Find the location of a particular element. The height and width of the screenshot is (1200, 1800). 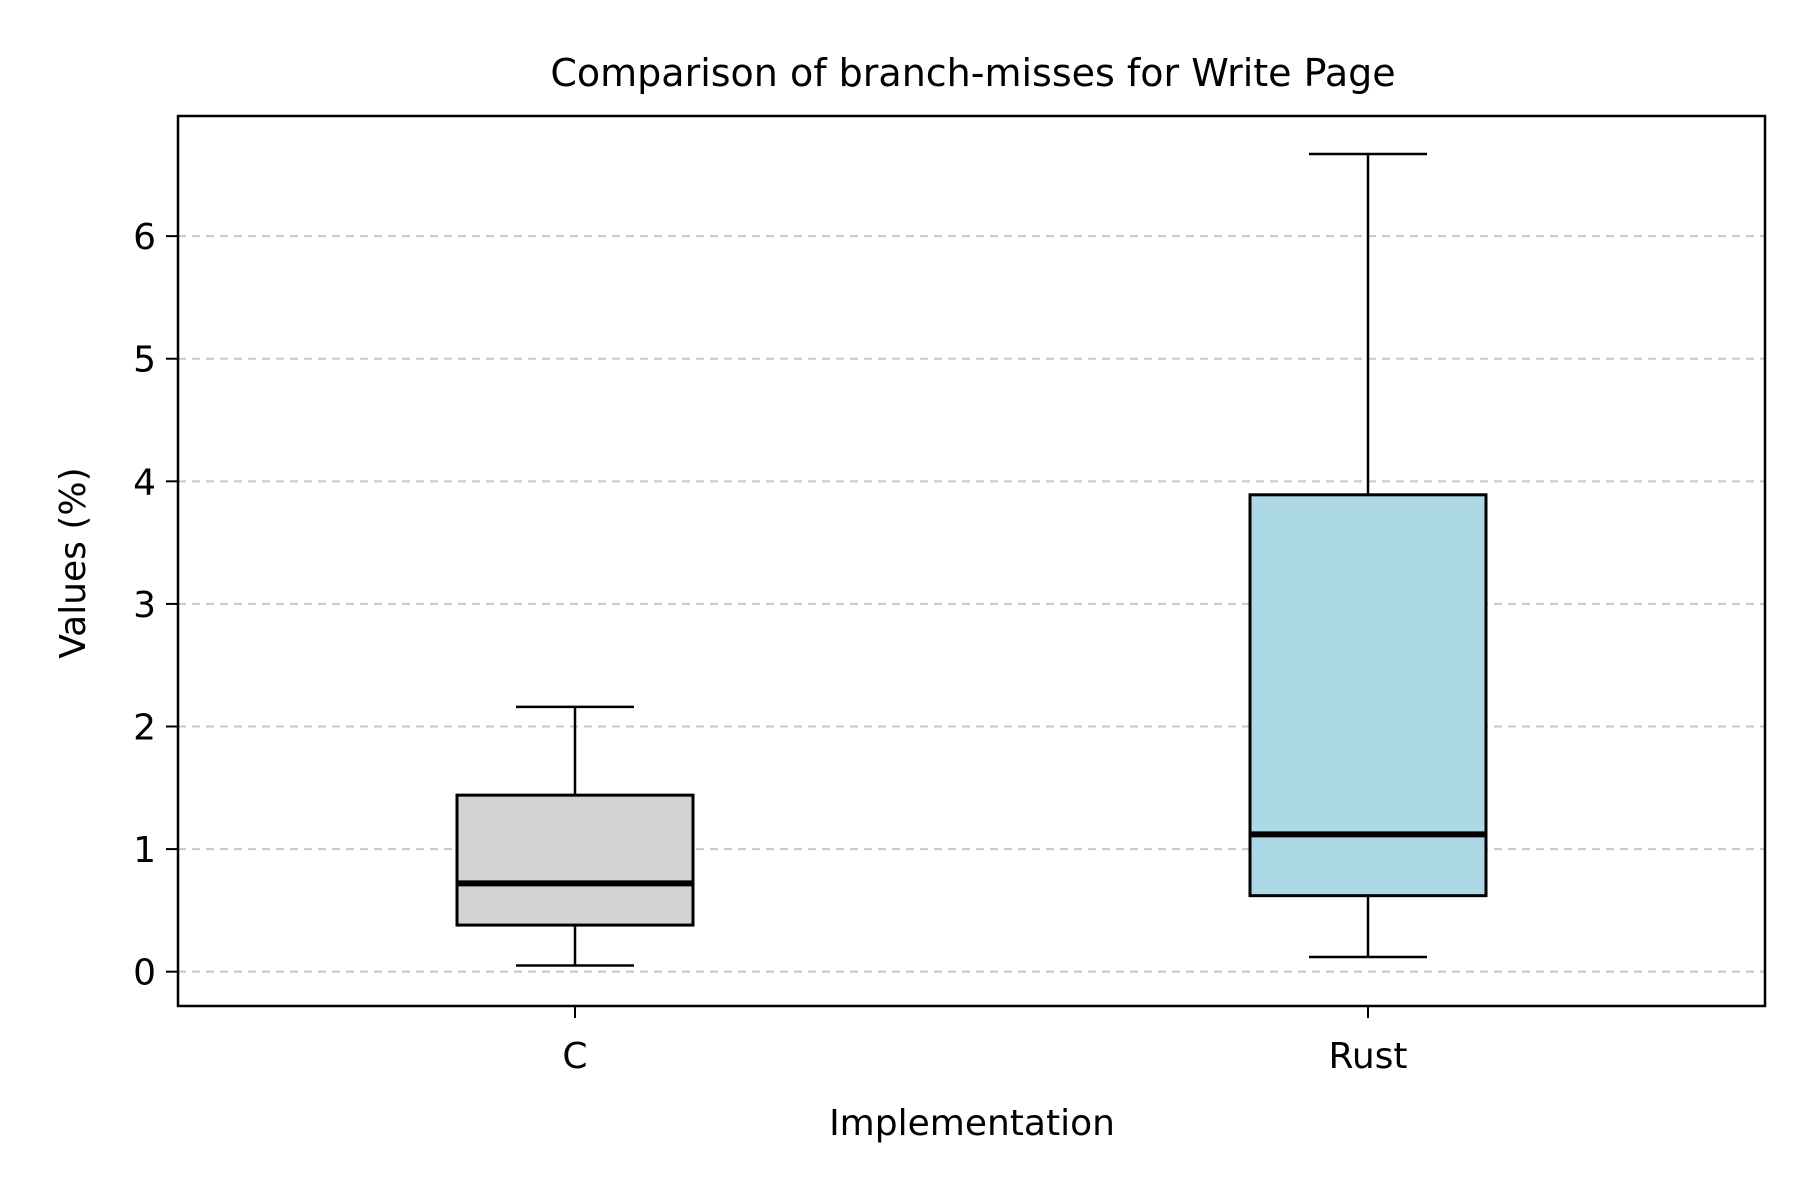

y-tick-label-5: 5 is located at coordinates (144, 360).